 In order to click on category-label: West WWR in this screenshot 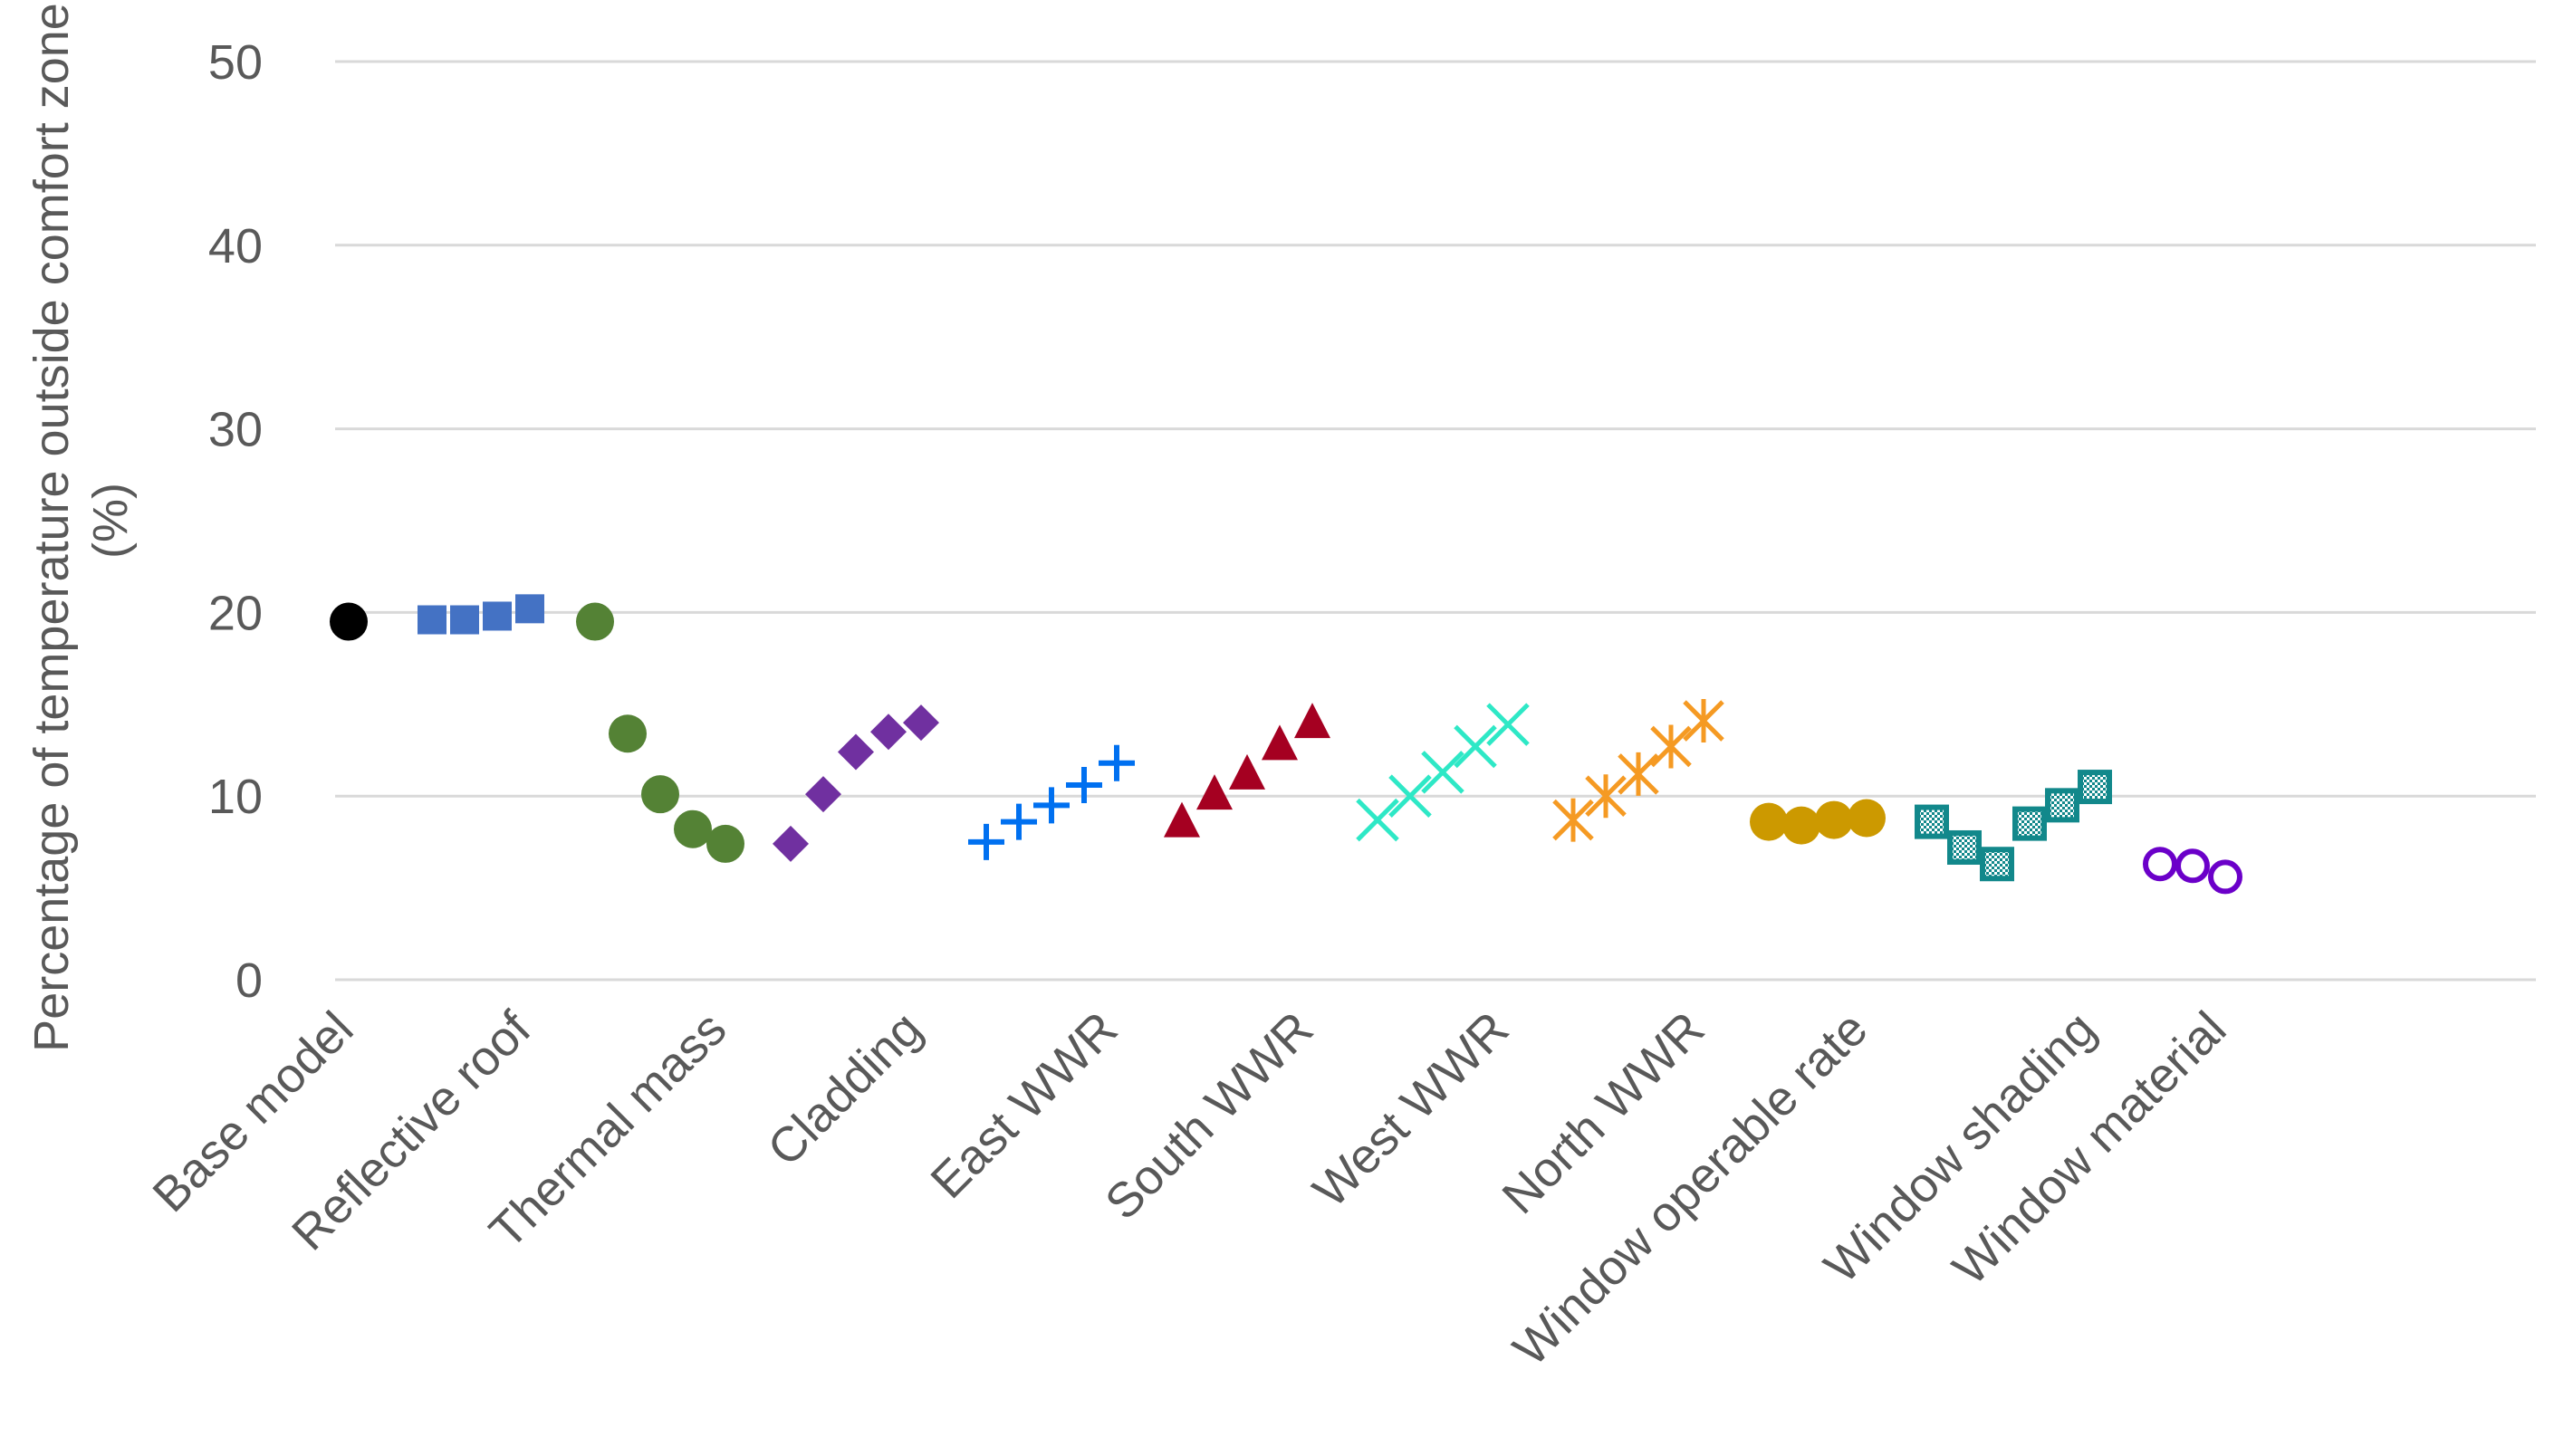, I will do `click(1412, 1109)`.